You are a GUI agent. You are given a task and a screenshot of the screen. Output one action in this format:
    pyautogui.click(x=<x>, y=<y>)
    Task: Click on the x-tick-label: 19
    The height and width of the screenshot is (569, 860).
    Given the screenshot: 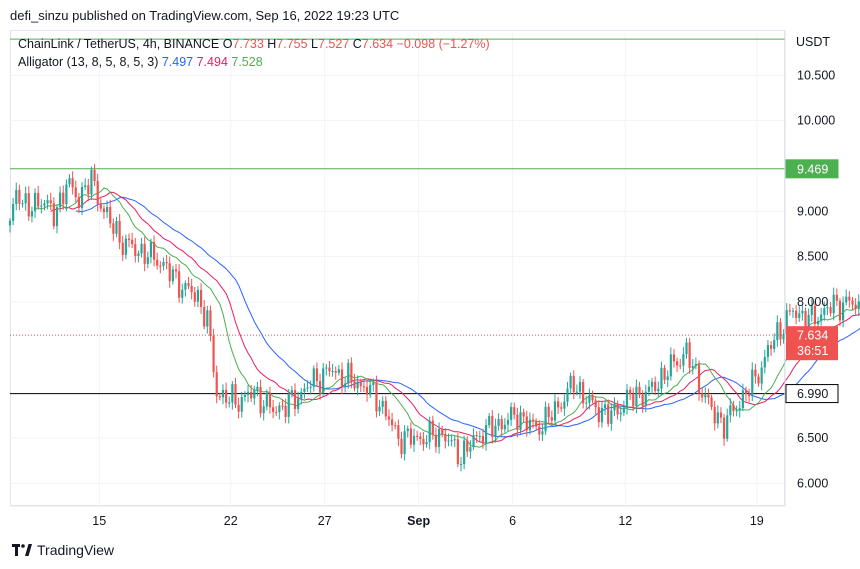 What is the action you would take?
    pyautogui.click(x=757, y=521)
    